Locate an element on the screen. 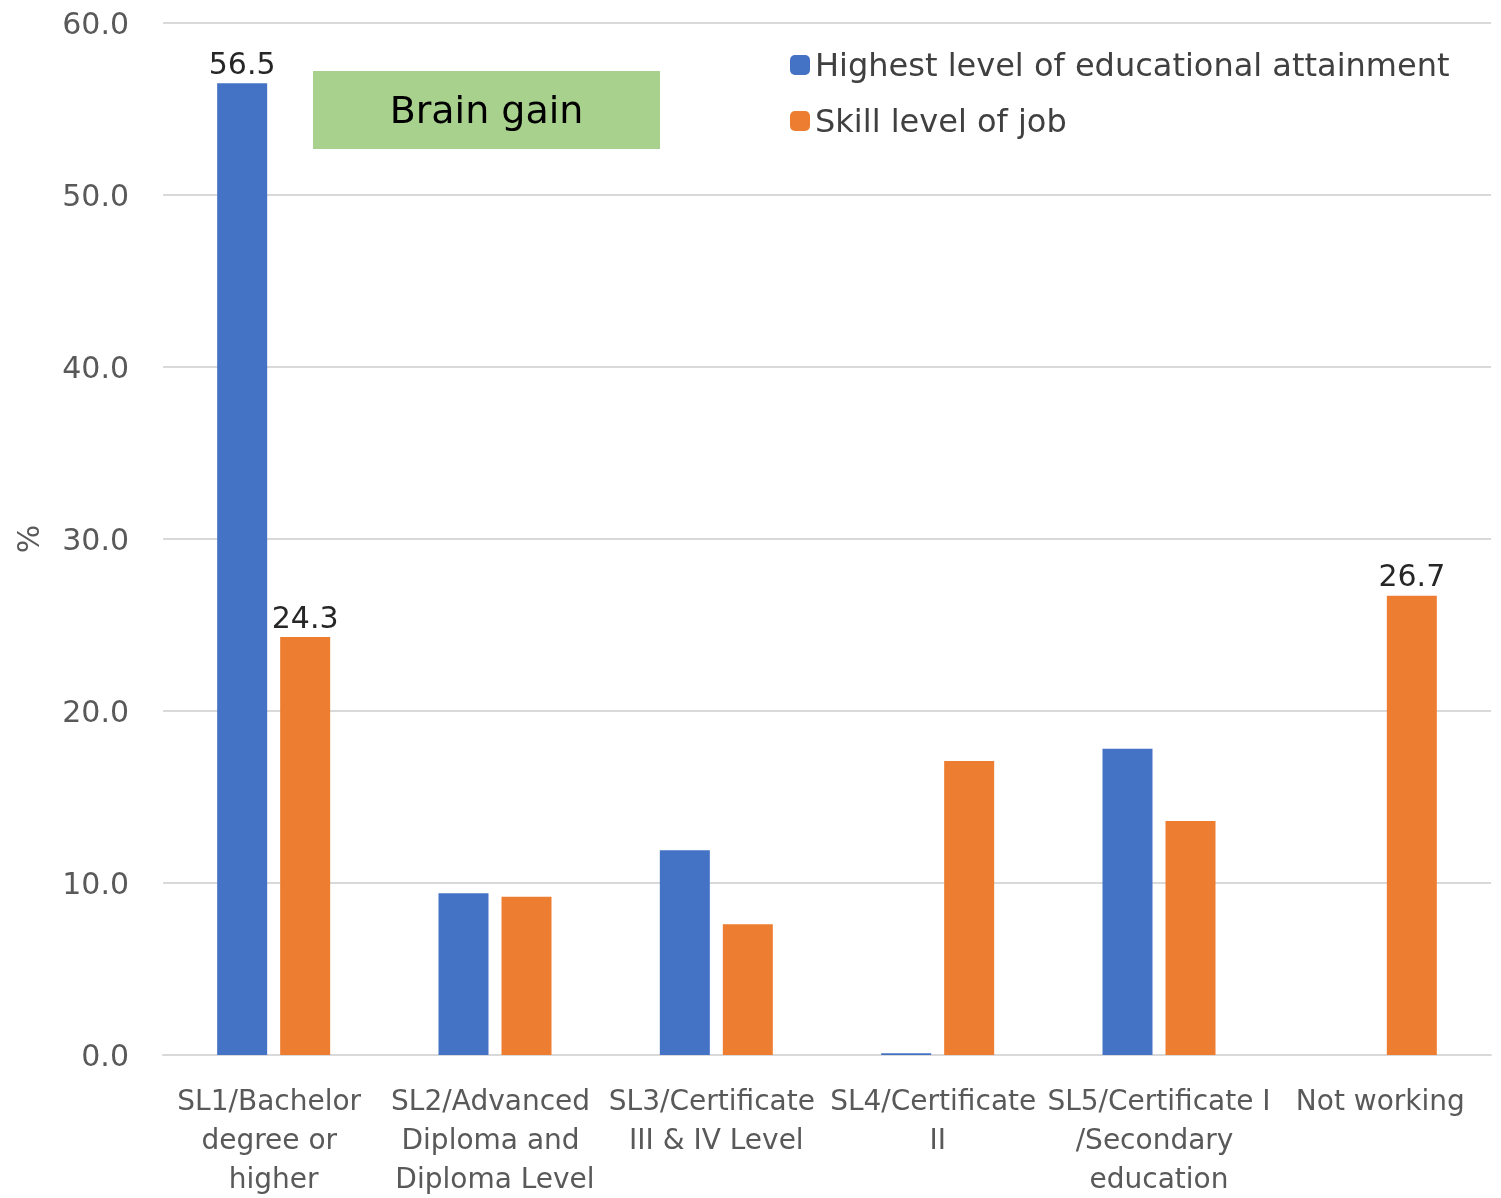 The height and width of the screenshot is (1198, 1501). data-label: 24.3 is located at coordinates (305, 617).